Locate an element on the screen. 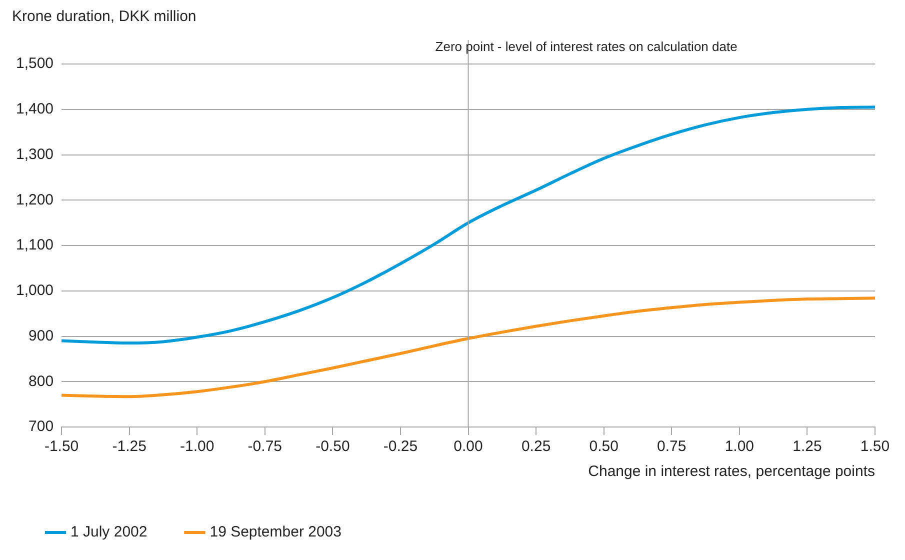 The height and width of the screenshot is (560, 905). y-tick-label: 1,300 is located at coordinates (35, 154).